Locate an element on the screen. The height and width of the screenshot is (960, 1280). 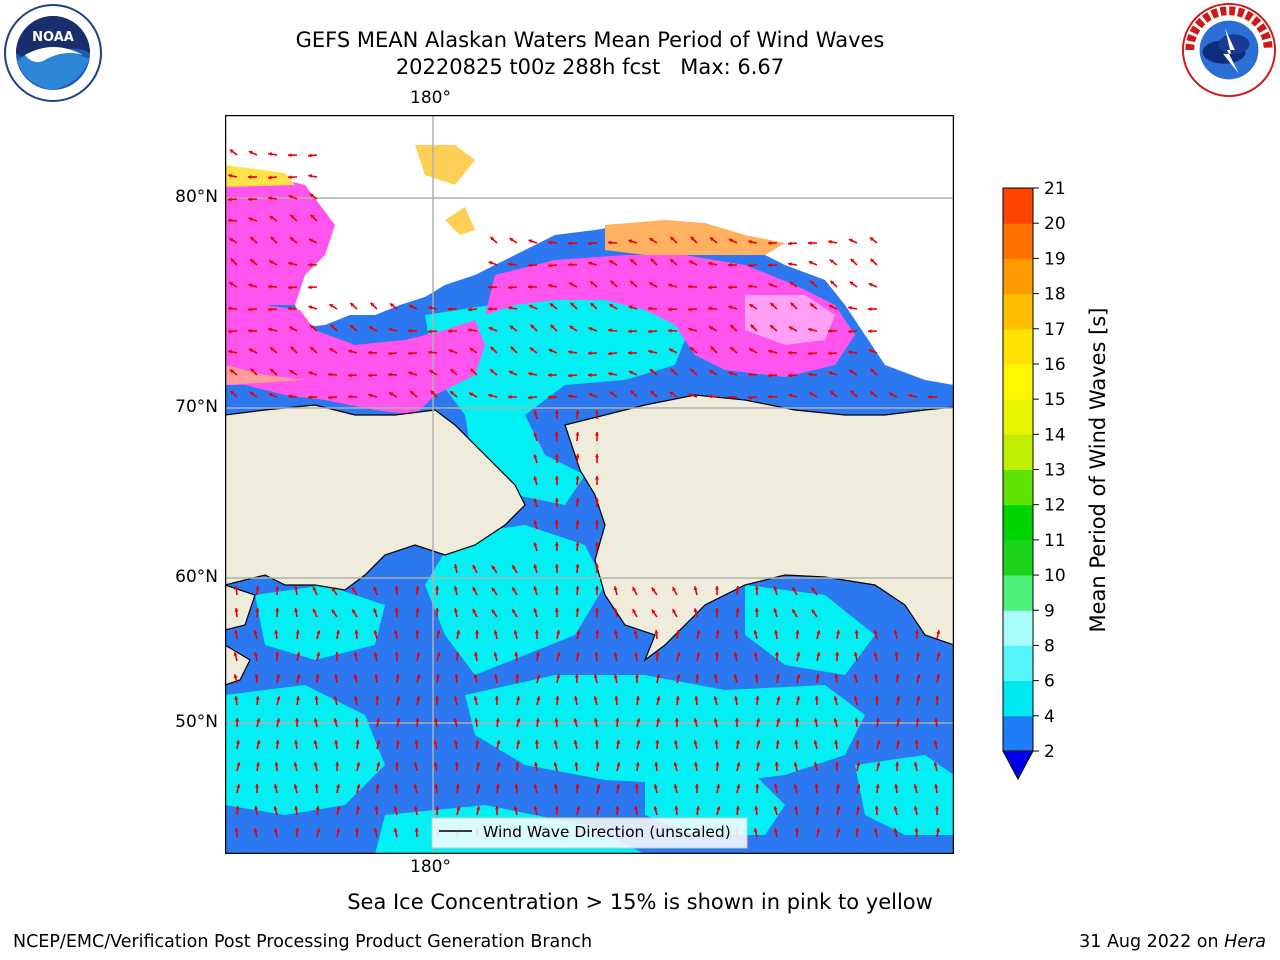
sea-ice-region is located at coordinates (540, 280).